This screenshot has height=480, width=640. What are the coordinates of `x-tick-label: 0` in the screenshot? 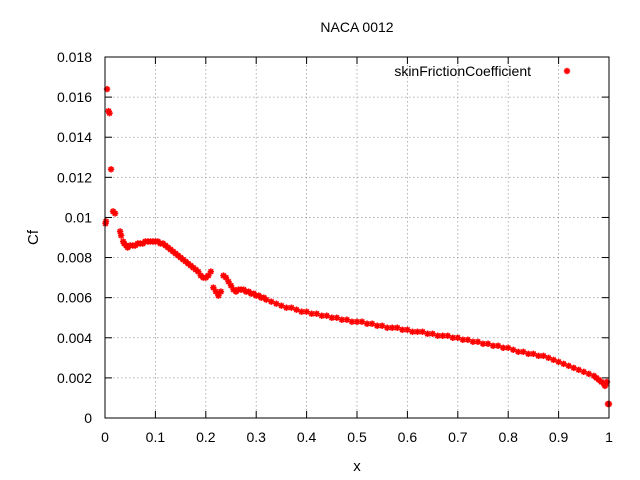 It's located at (105, 437).